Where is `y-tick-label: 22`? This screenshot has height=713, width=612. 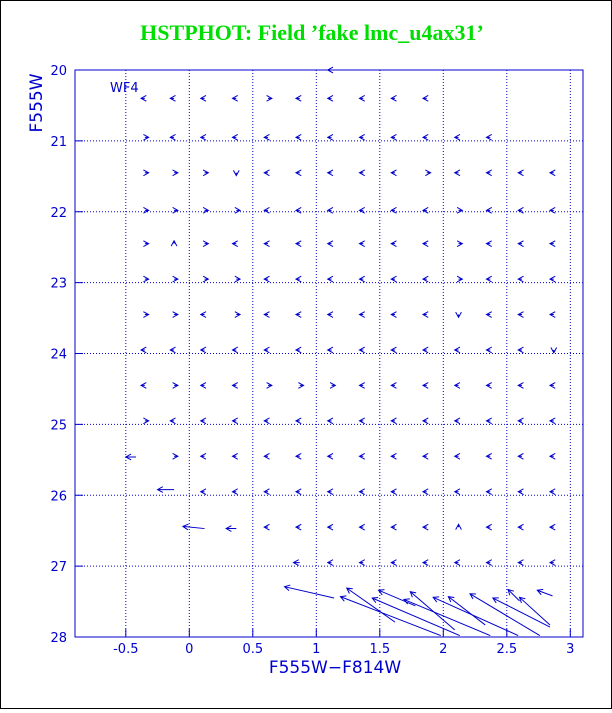
y-tick-label: 22 is located at coordinates (58, 213).